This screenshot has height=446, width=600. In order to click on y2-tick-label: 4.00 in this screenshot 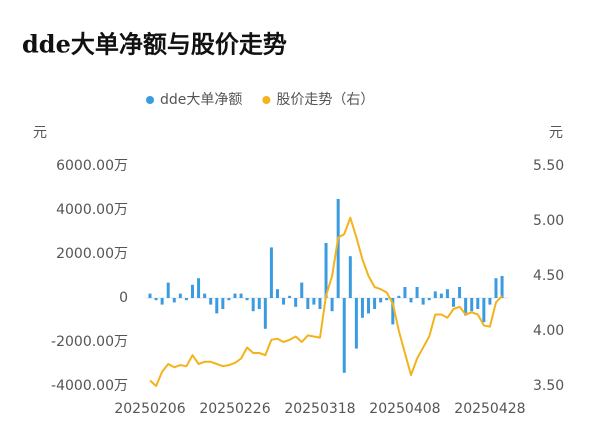, I will do `click(548, 331)`.